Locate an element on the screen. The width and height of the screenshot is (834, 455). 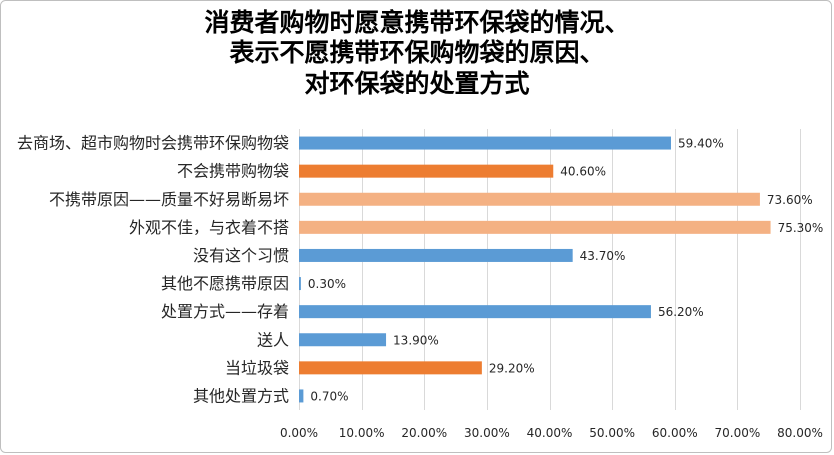
x-tick-label: 60.00% is located at coordinates (675, 433).